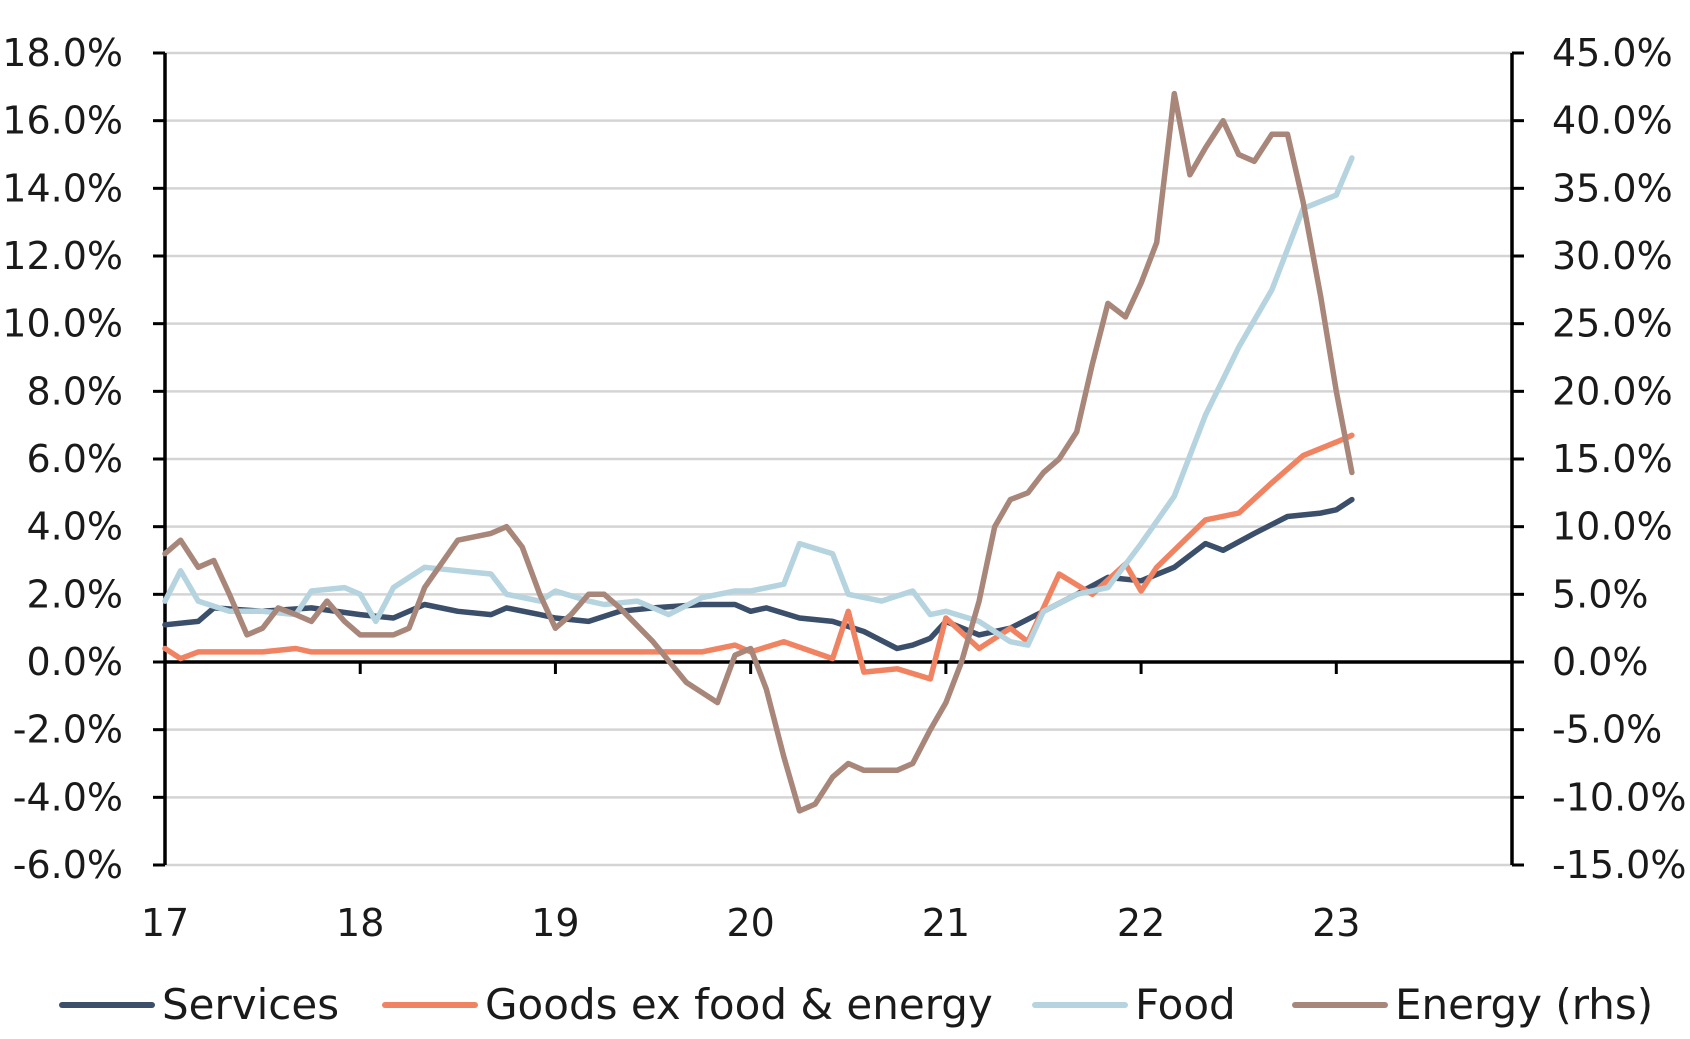 The image size is (1690, 1039). What do you see at coordinates (1612, 256) in the screenshot?
I see `y-right-tick-label: 30.0%` at bounding box center [1612, 256].